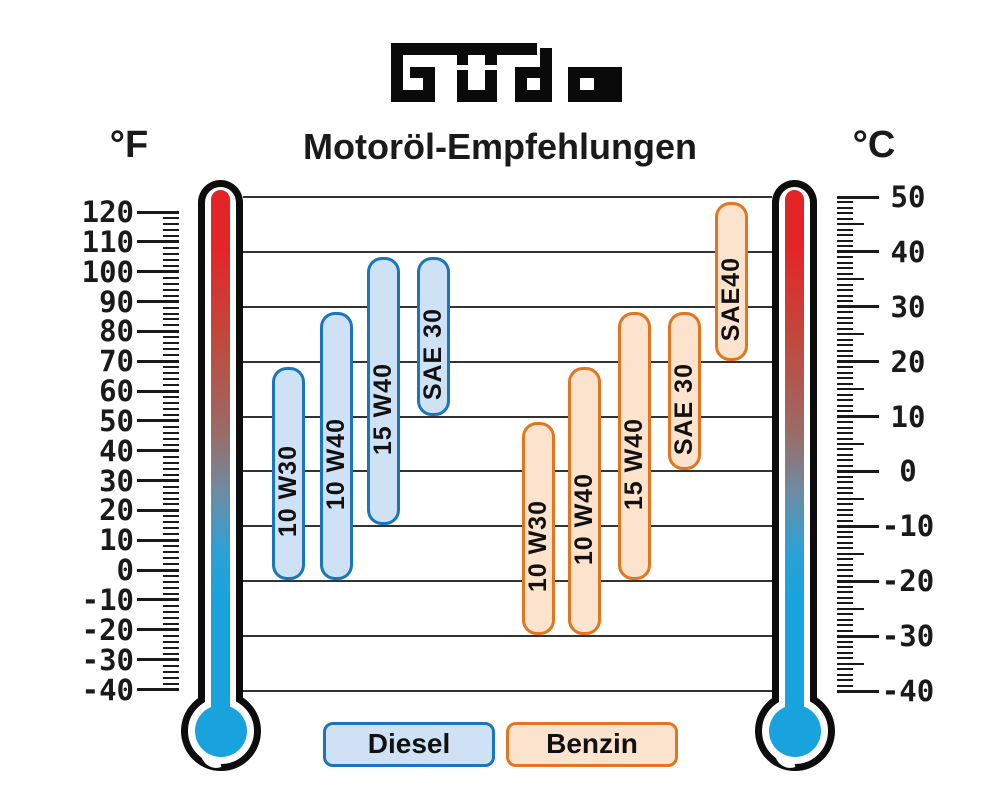 The image size is (1000, 800). What do you see at coordinates (592, 744) in the screenshot?
I see `legend-benzin: Benzin` at bounding box center [592, 744].